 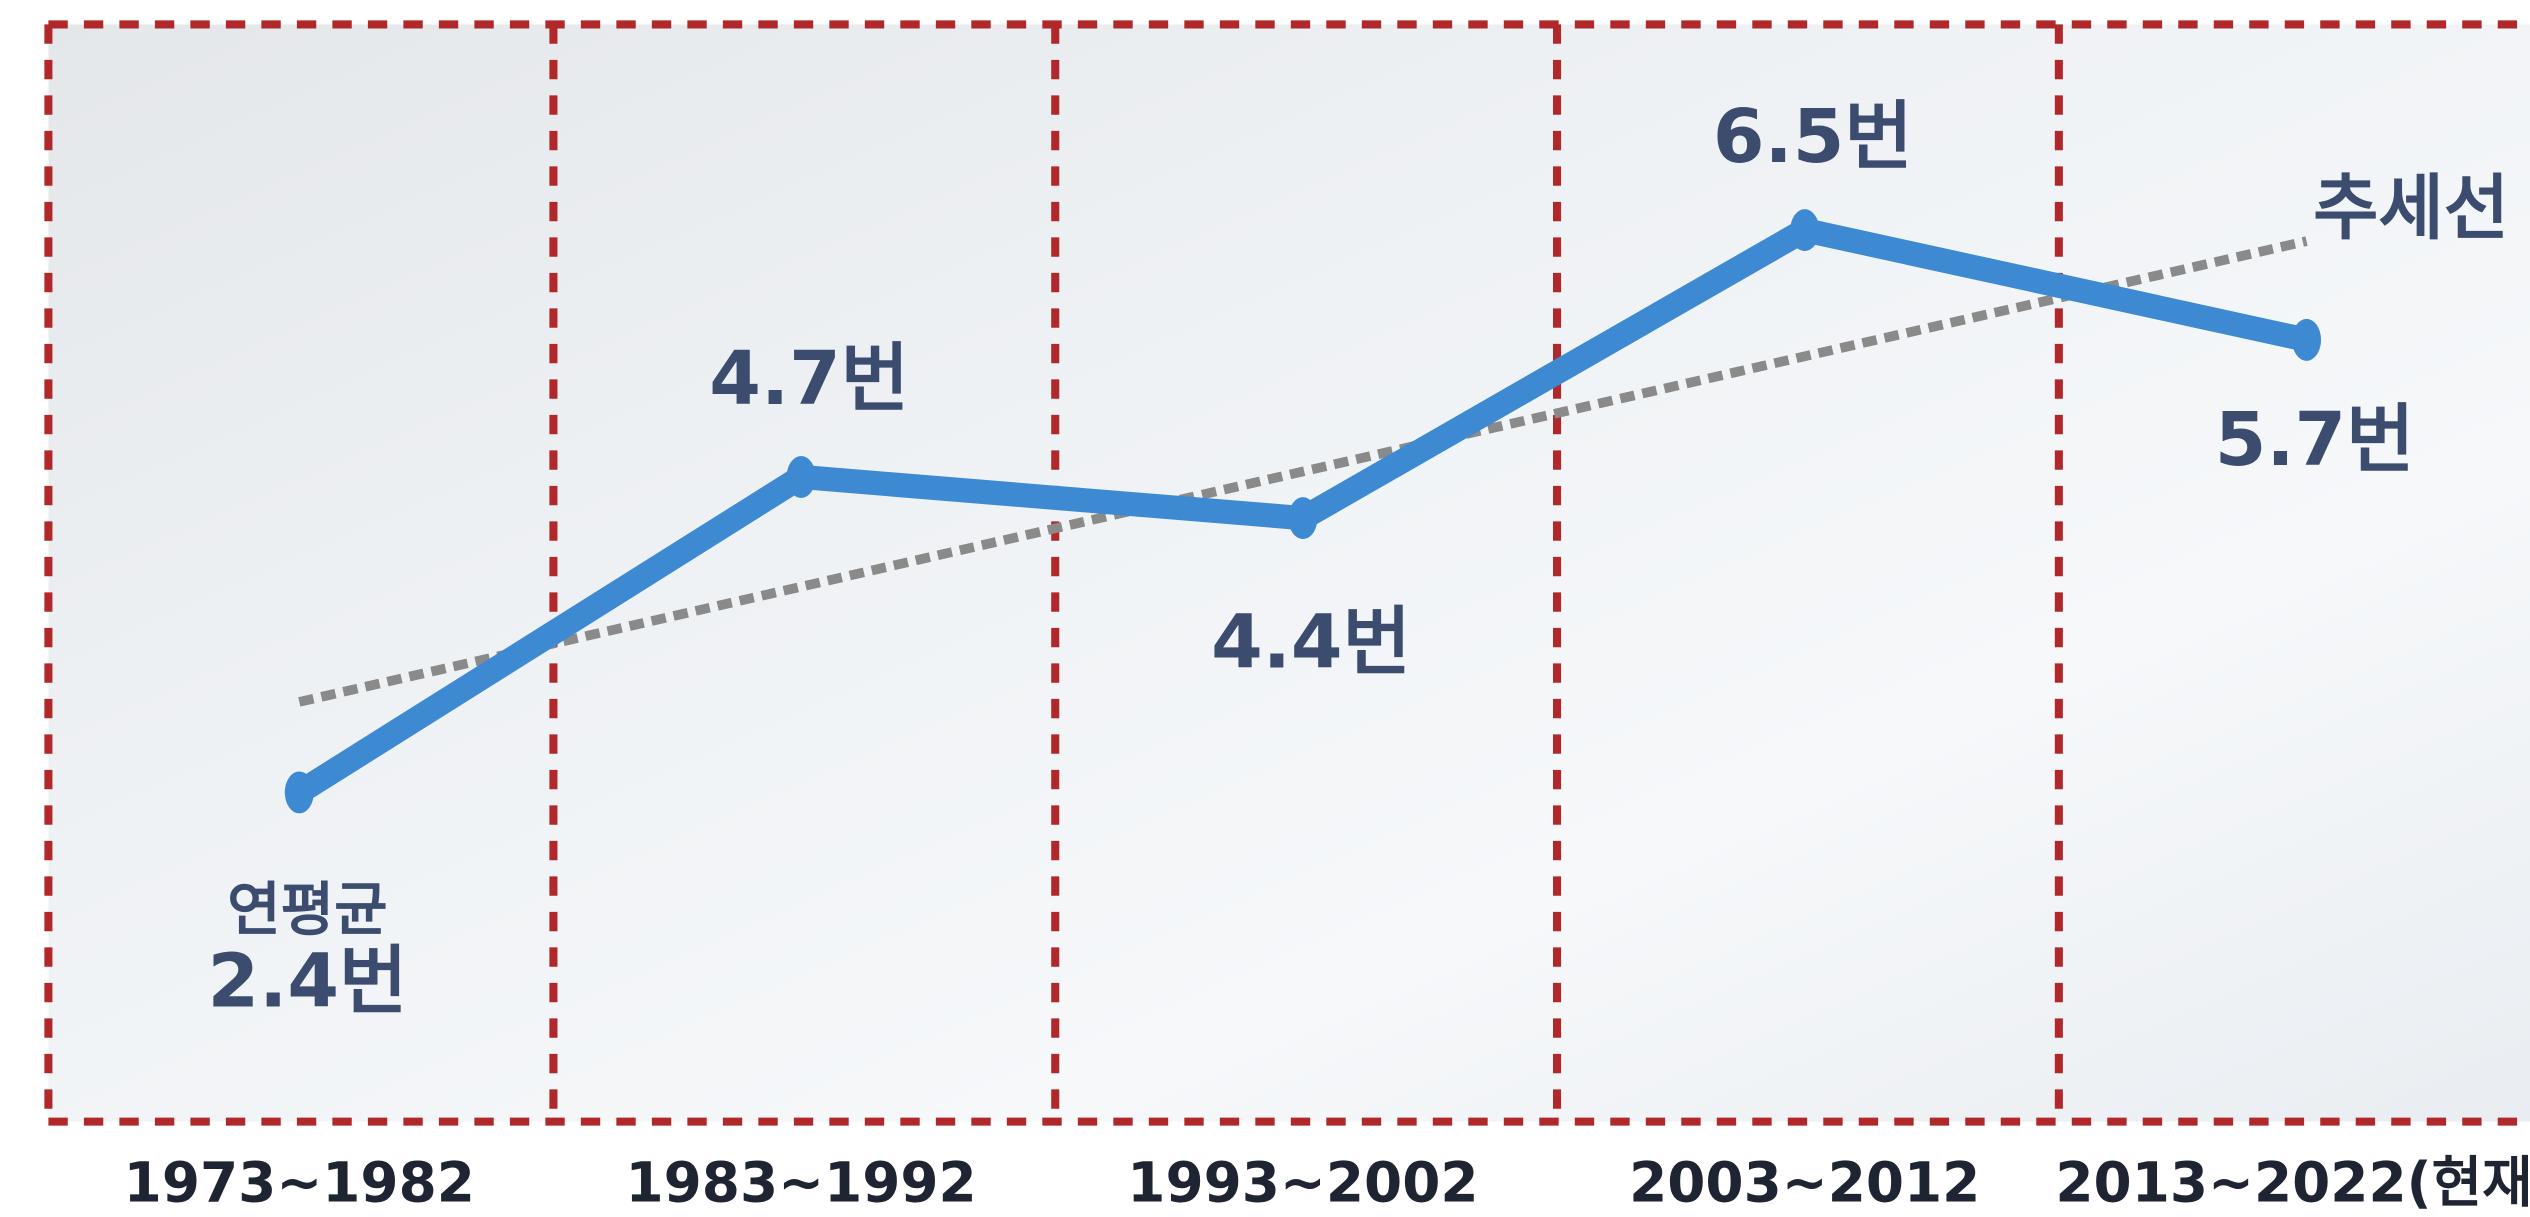 I want to click on x-tick-label: 1993~2002, so click(x=1302, y=1182).